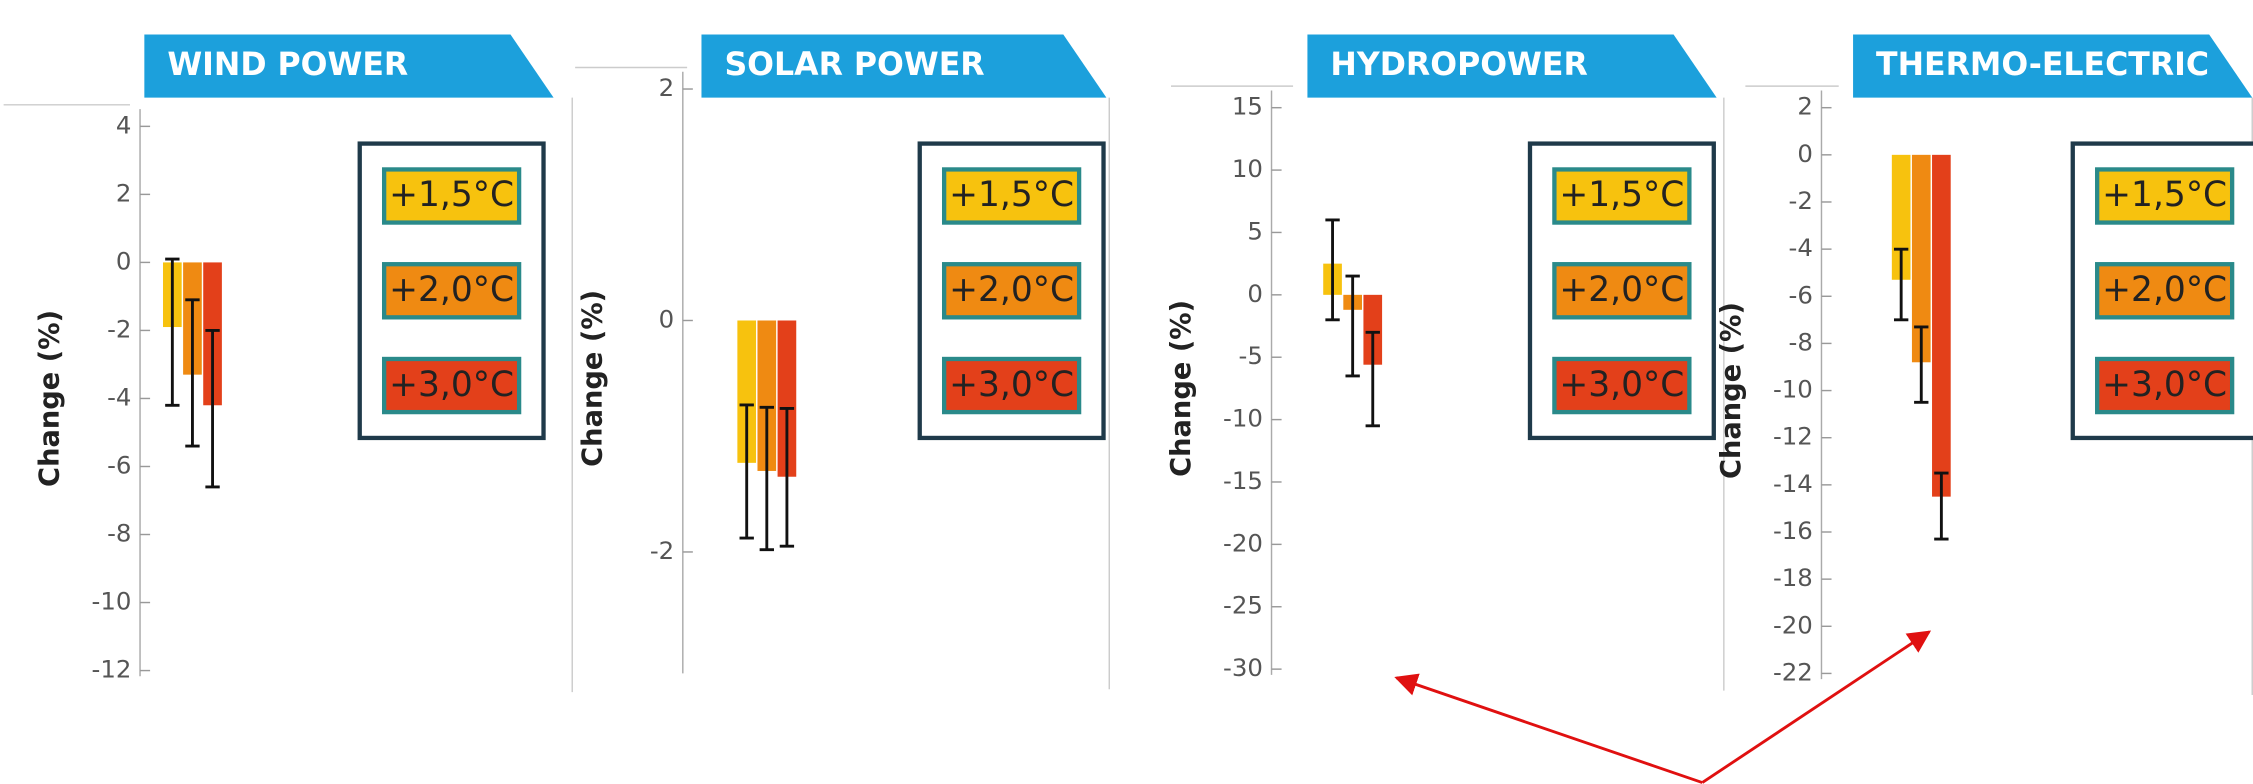 This screenshot has width=2253, height=784. Describe the element at coordinates (1793, 483) in the screenshot. I see `y-tick-label: -14` at that location.